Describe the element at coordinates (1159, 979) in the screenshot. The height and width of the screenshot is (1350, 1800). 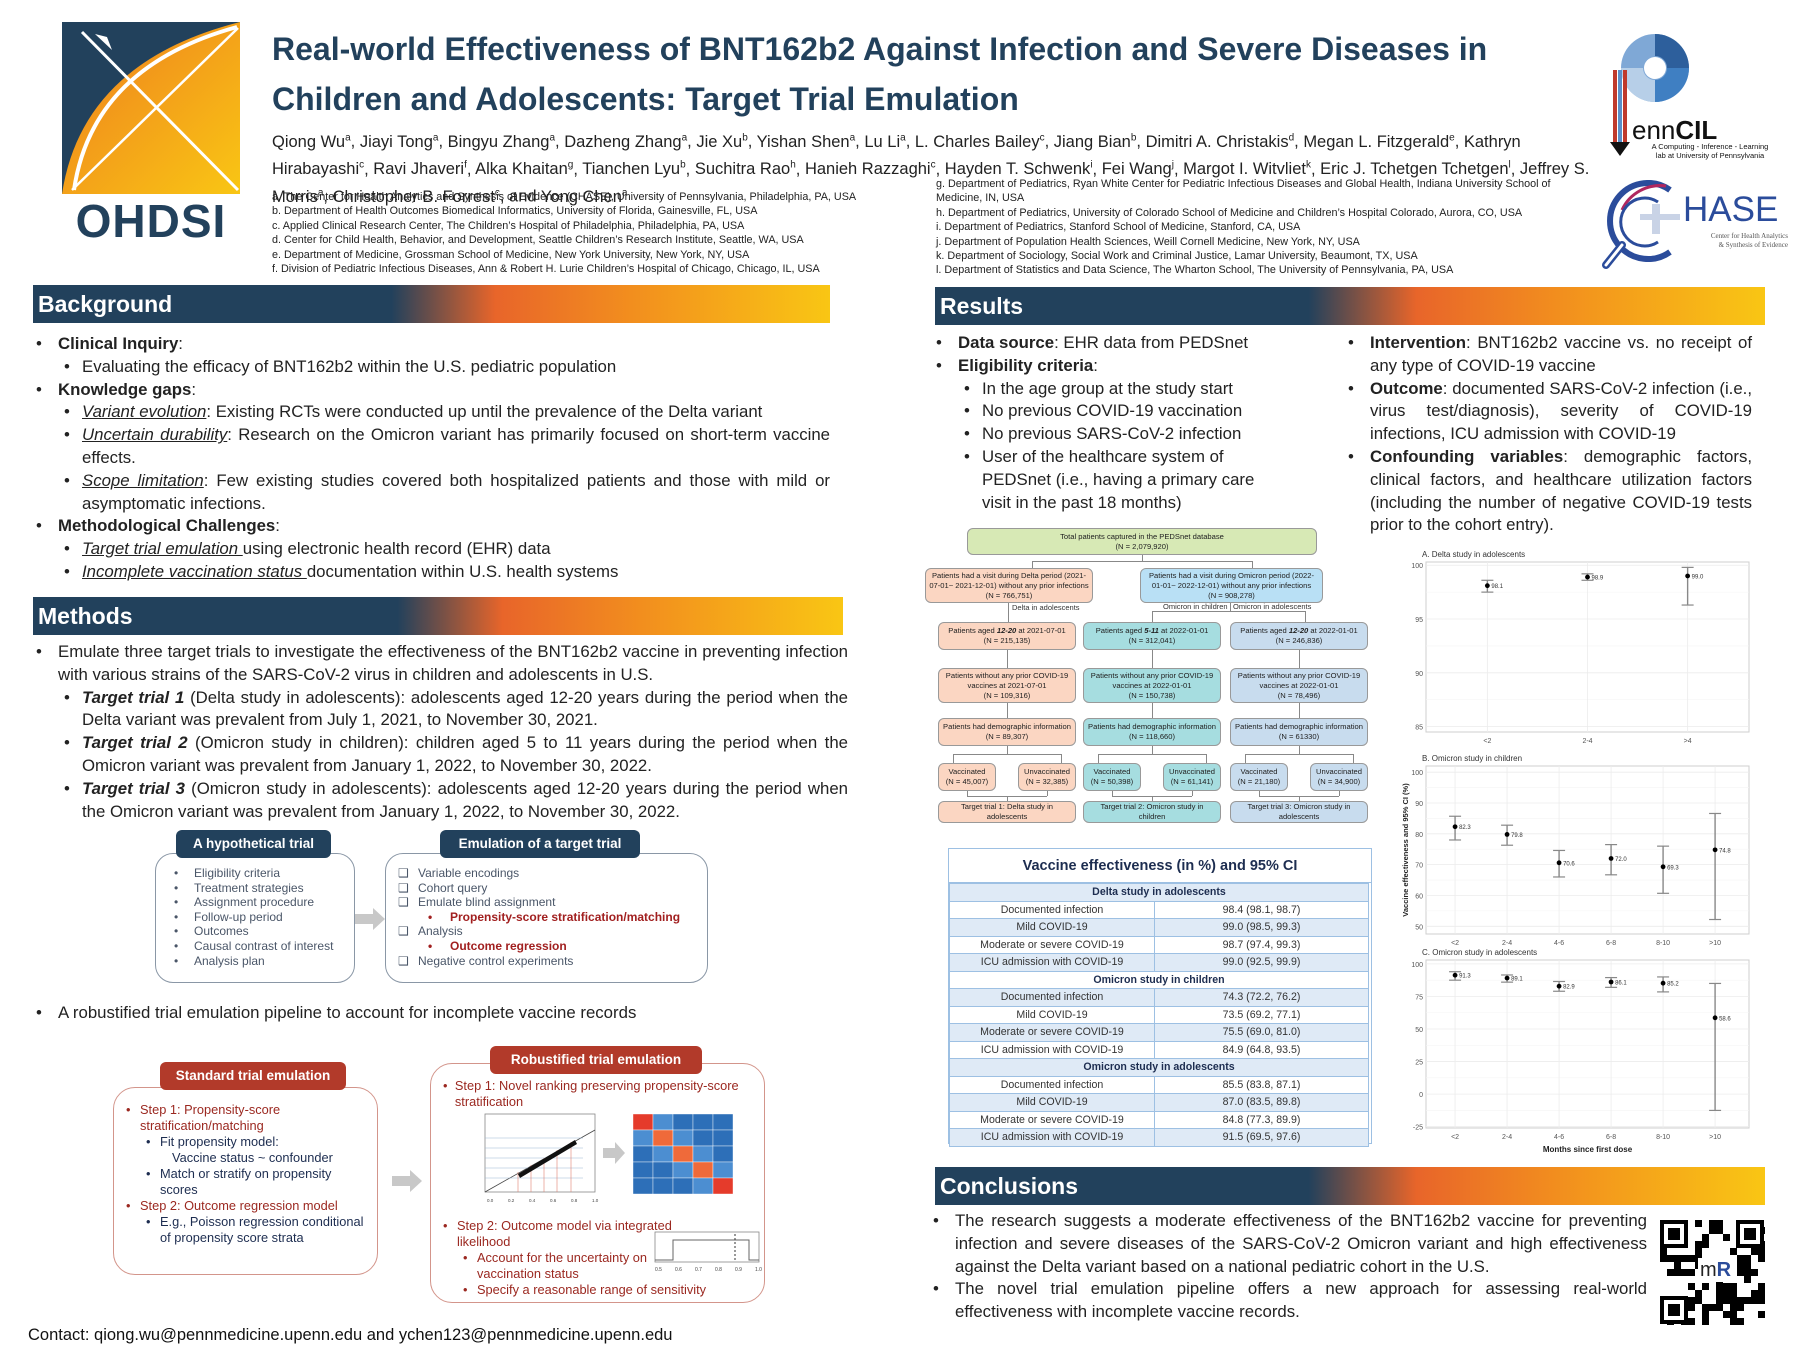
I see `ve-group-name: Omicron study in children` at that location.